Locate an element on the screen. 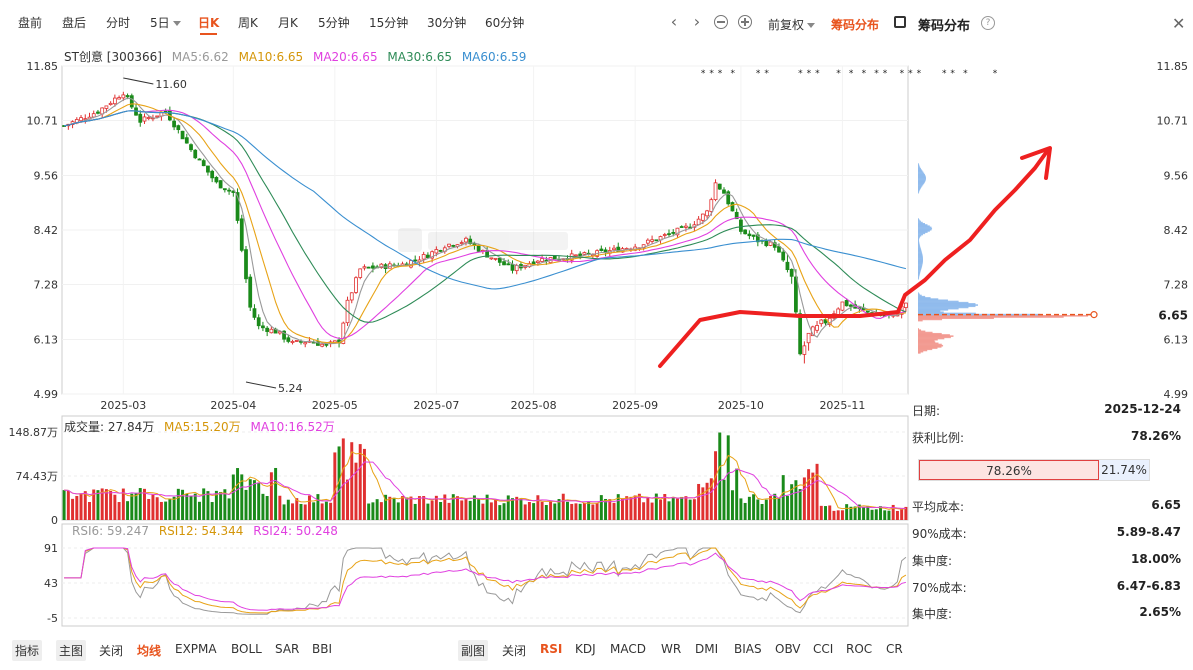  rsi-pane-frame is located at coordinates (485, 575).